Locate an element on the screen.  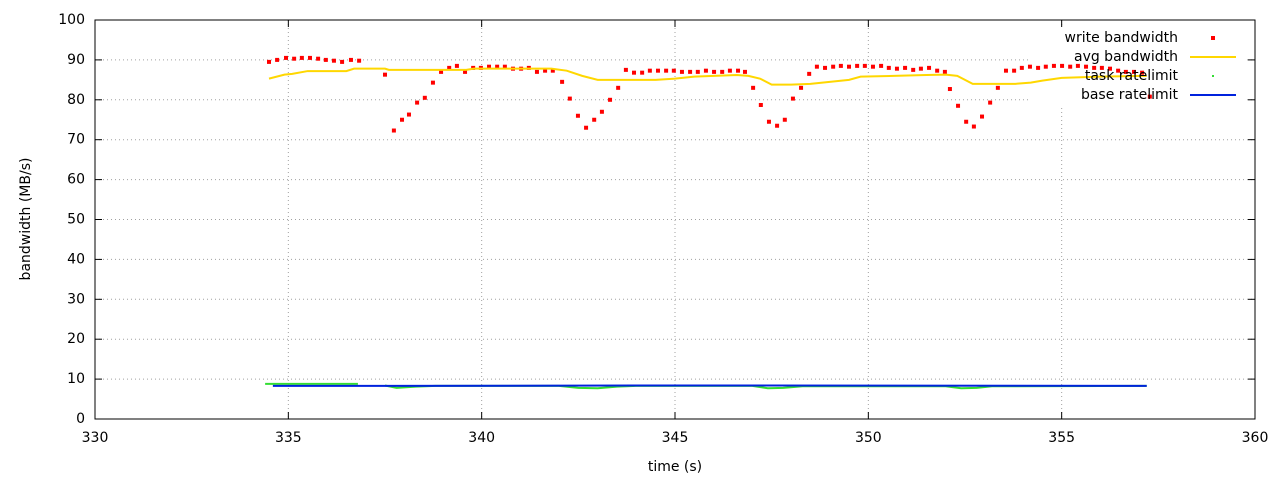
y-tick-label: 50 is located at coordinates (76, 220).